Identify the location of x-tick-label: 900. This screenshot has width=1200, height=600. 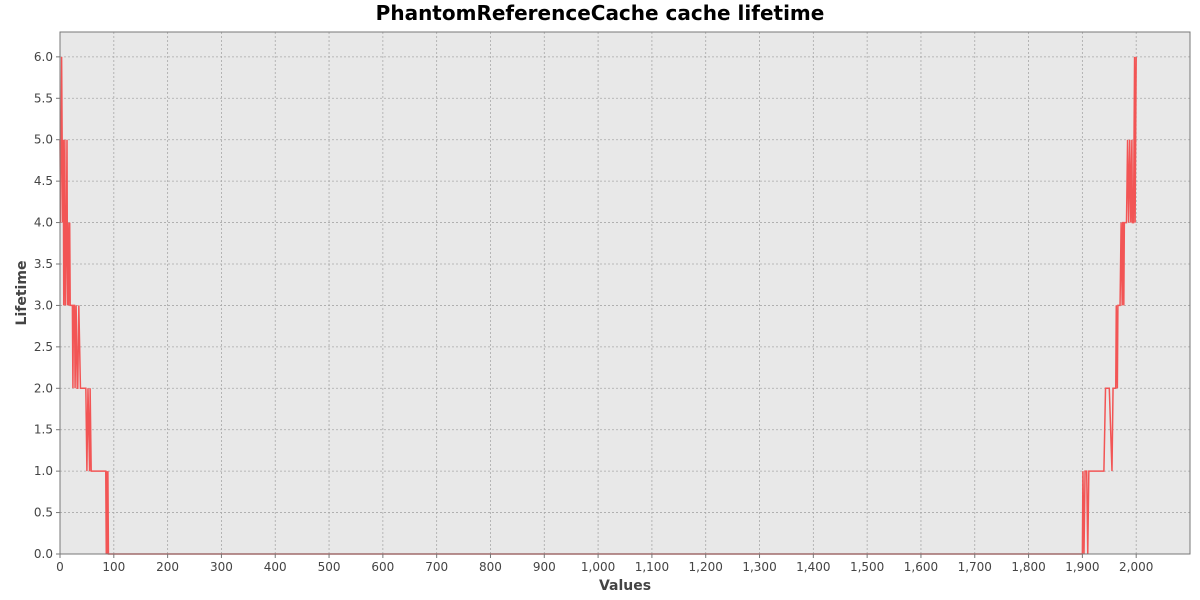
(544, 567).